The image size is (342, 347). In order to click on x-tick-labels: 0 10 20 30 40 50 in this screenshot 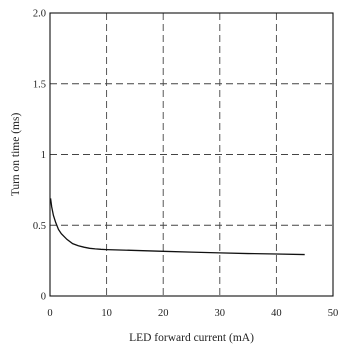, I will do `click(192, 313)`.